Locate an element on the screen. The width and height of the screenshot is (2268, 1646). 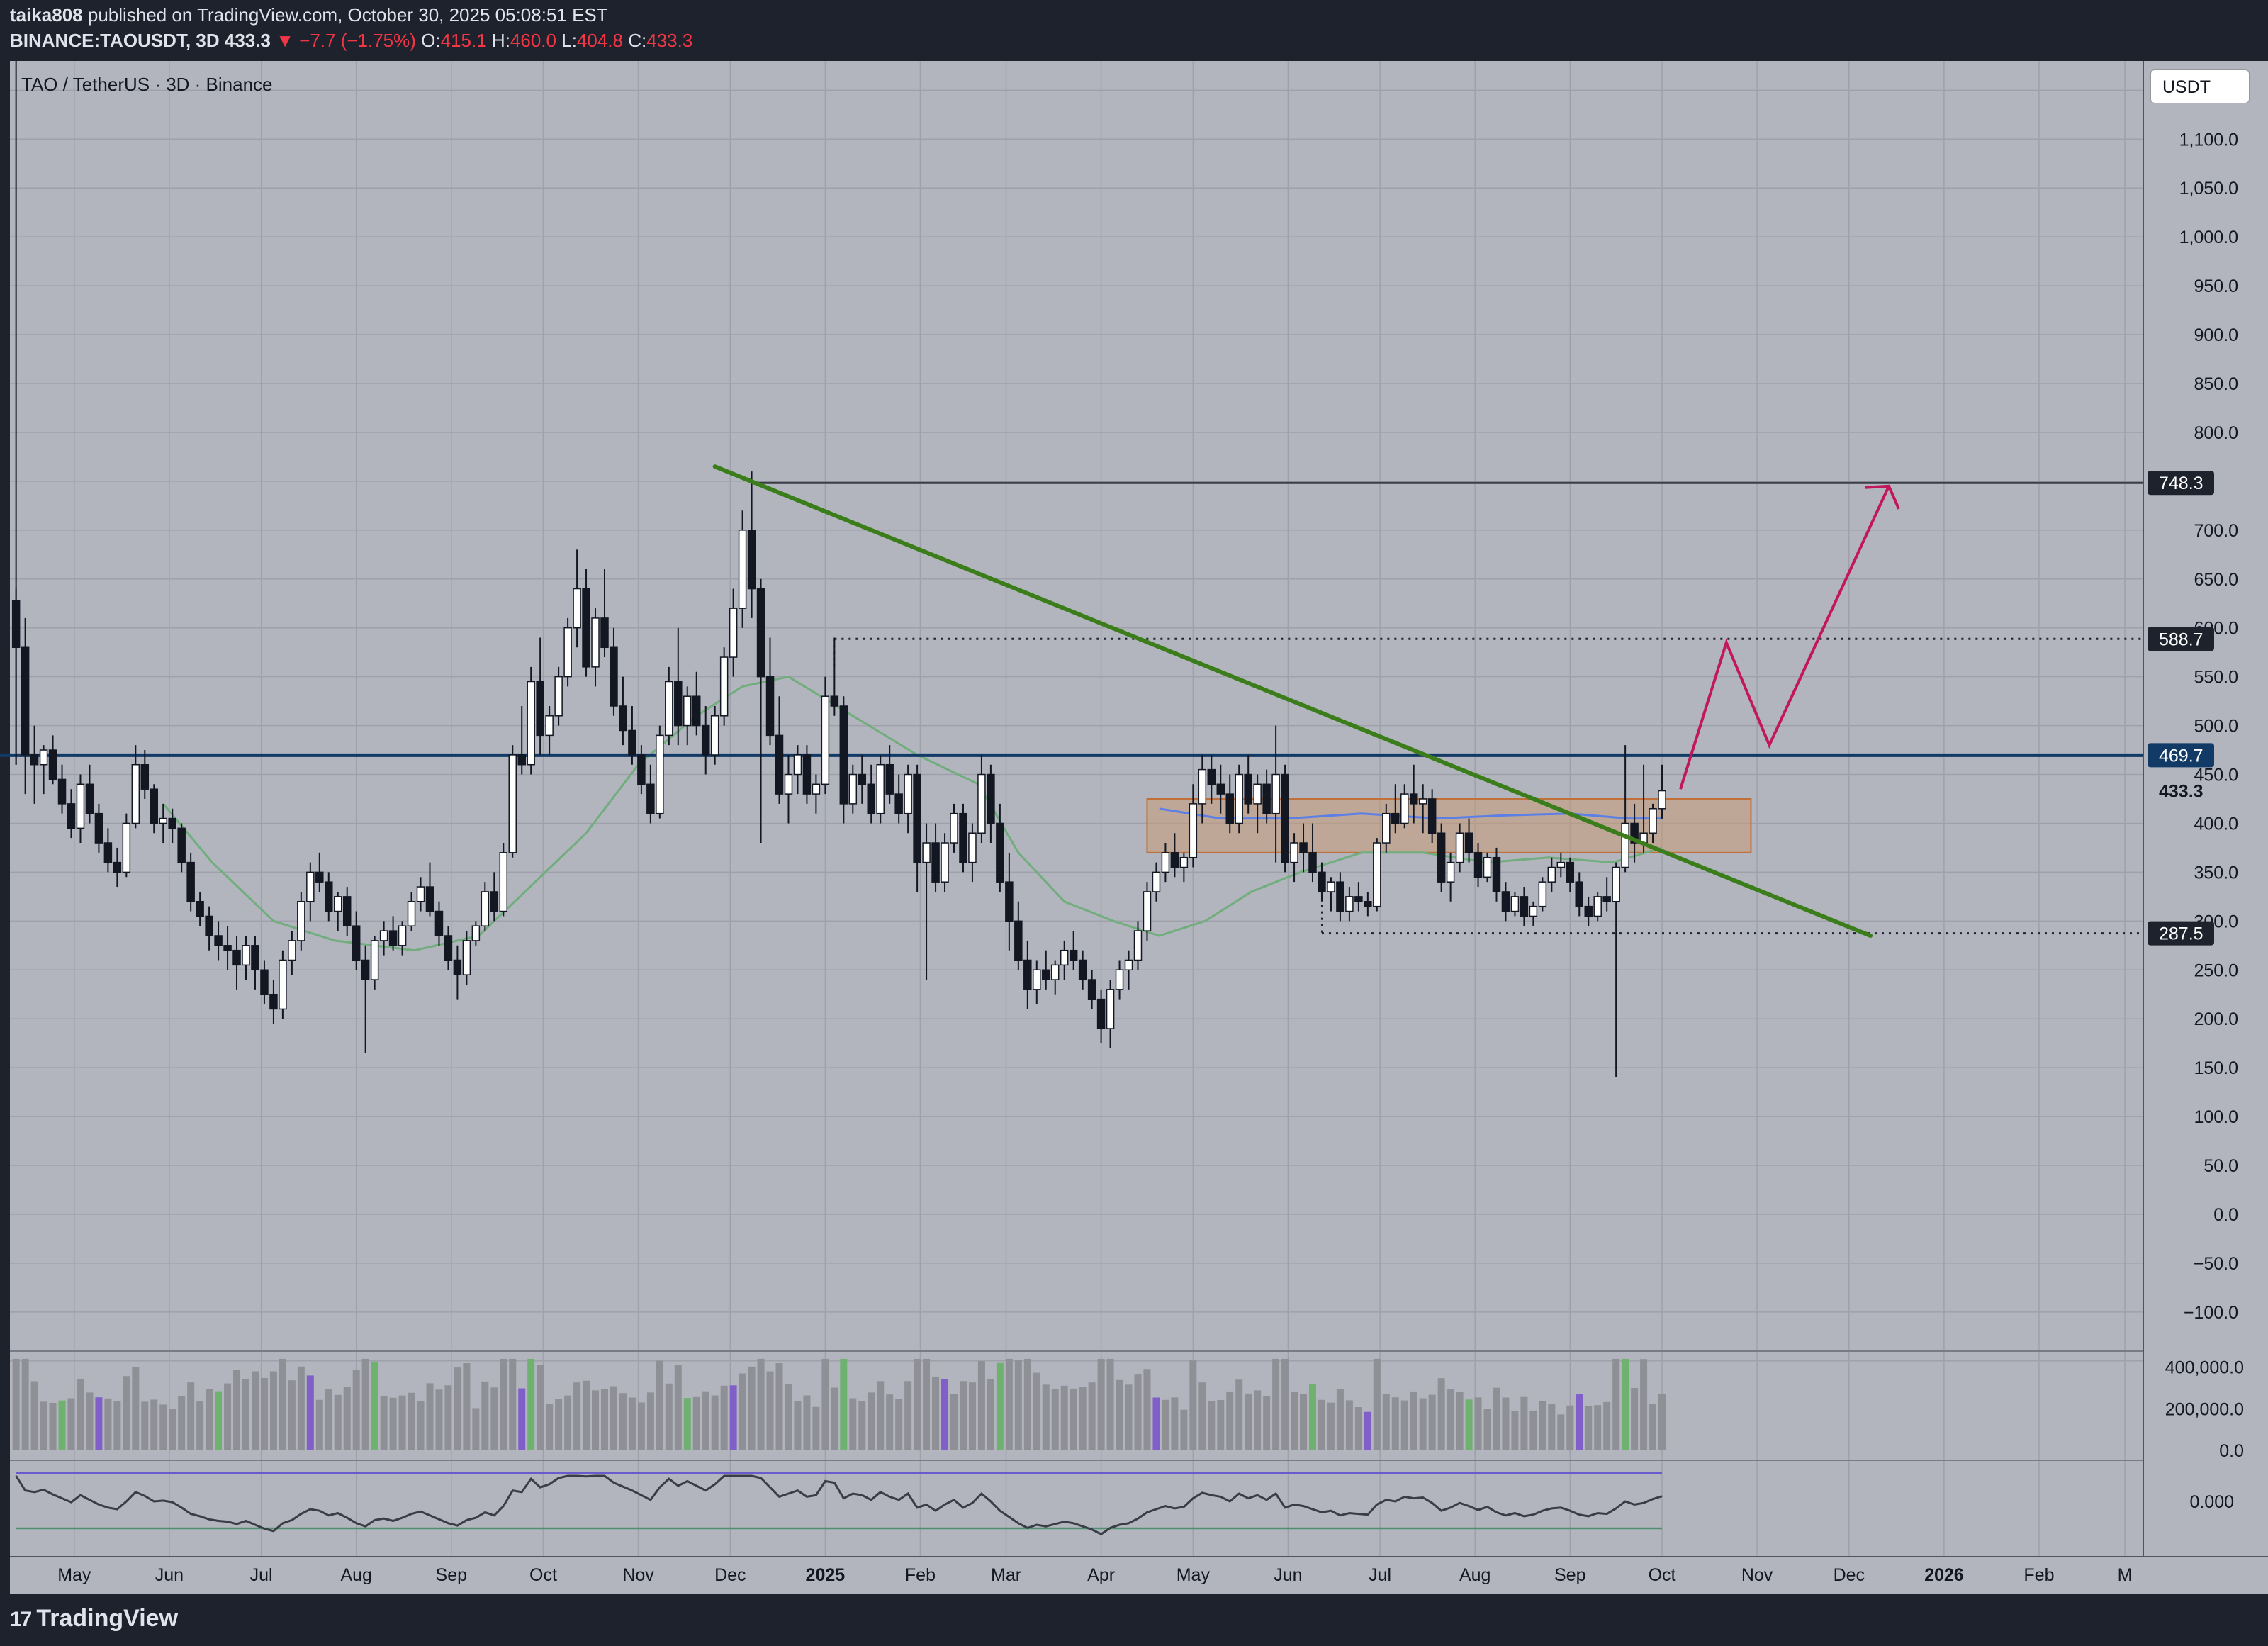
price-tick-label: 550.0 is located at coordinates (2216, 678).